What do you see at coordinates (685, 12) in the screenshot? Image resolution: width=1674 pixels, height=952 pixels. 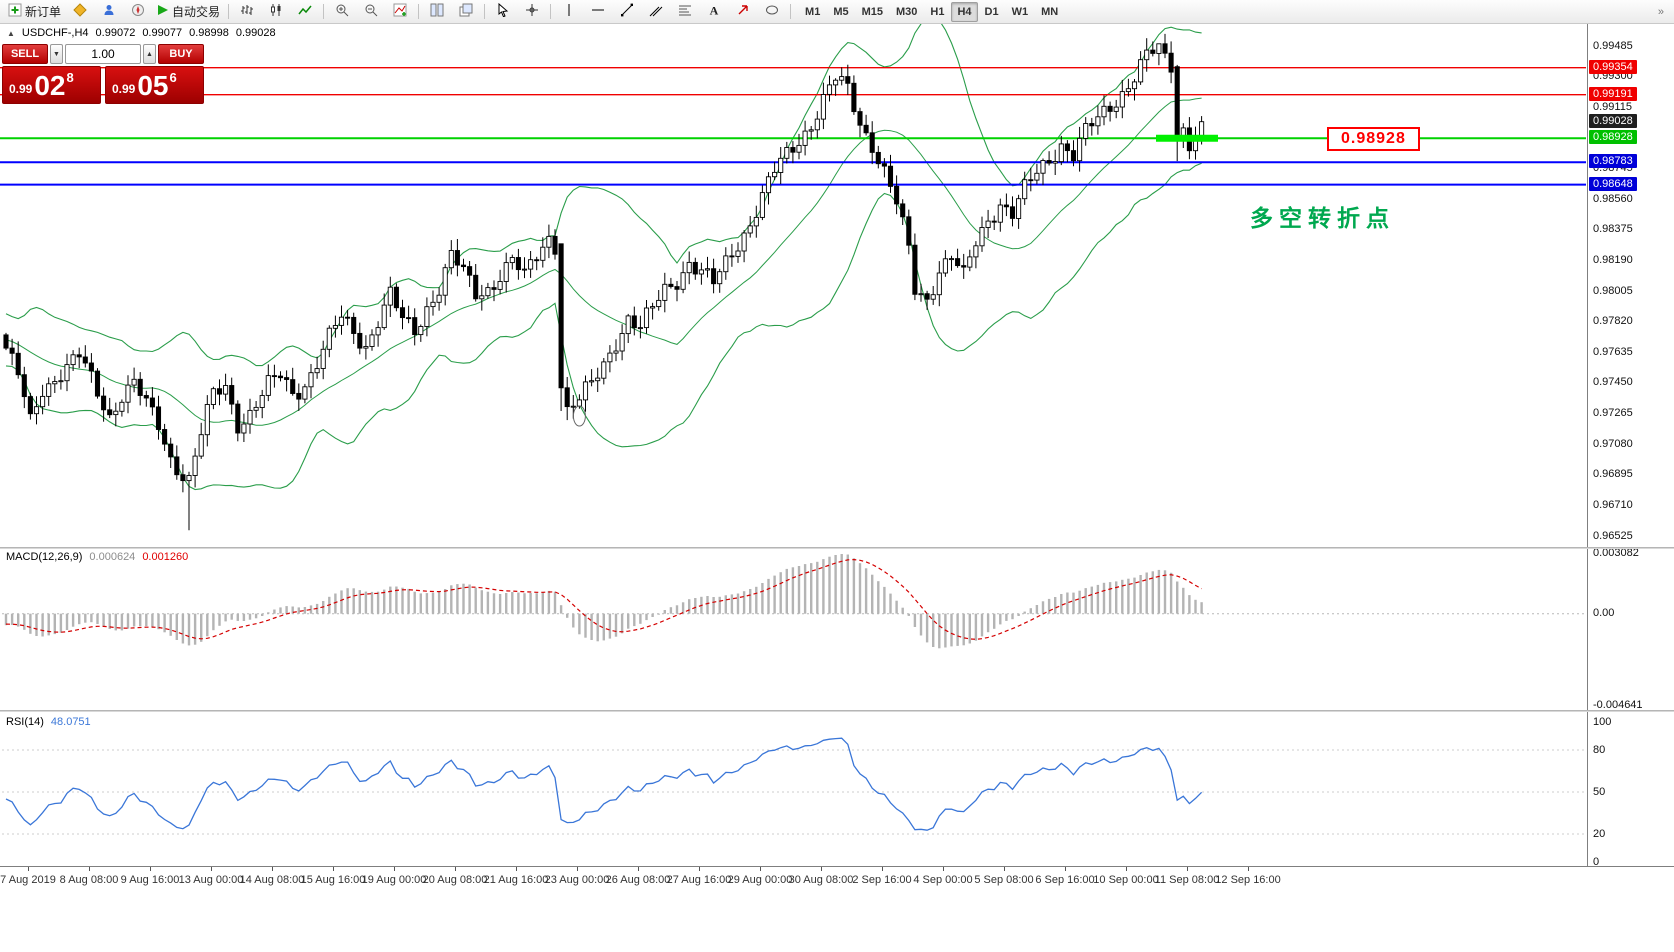 I see `fibonacci-button` at bounding box center [685, 12].